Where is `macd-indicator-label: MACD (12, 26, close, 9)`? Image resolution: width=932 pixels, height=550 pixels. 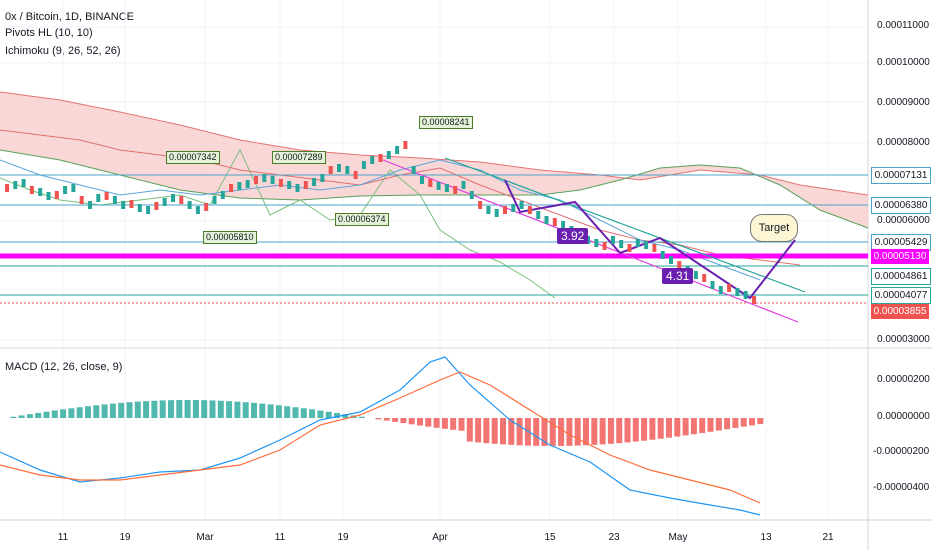
macd-indicator-label: MACD (12, 26, close, 9) is located at coordinates (64, 367).